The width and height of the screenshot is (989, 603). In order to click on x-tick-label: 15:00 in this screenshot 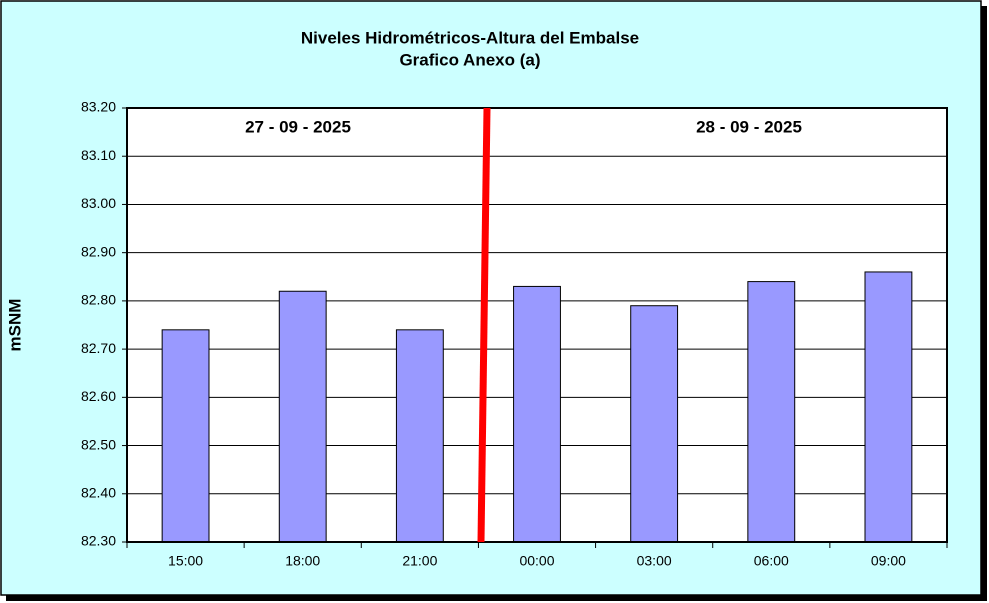, I will do `click(185, 561)`.